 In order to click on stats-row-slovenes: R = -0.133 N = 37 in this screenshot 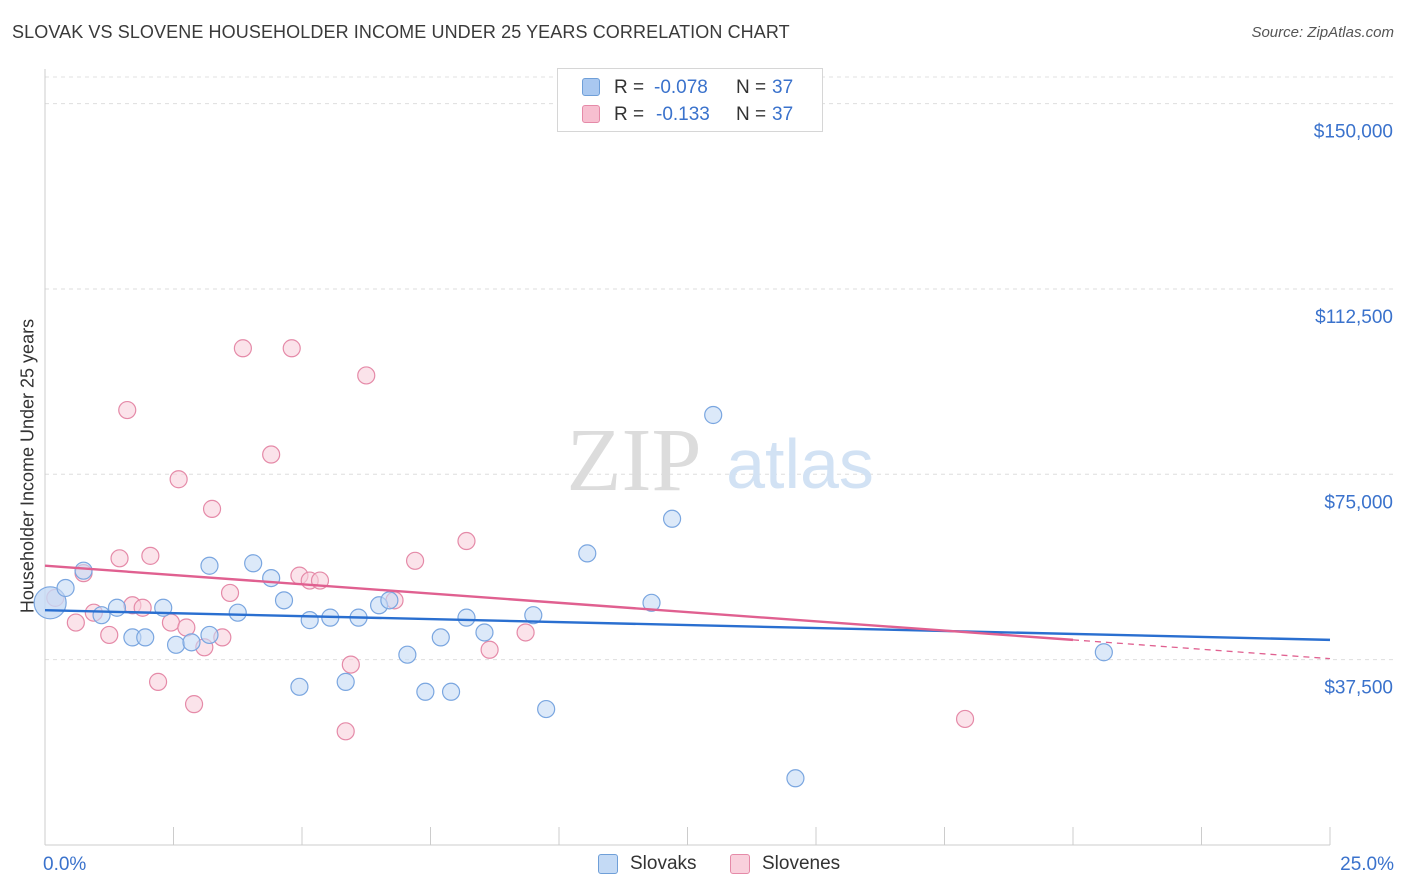, I will do `click(690, 114)`.